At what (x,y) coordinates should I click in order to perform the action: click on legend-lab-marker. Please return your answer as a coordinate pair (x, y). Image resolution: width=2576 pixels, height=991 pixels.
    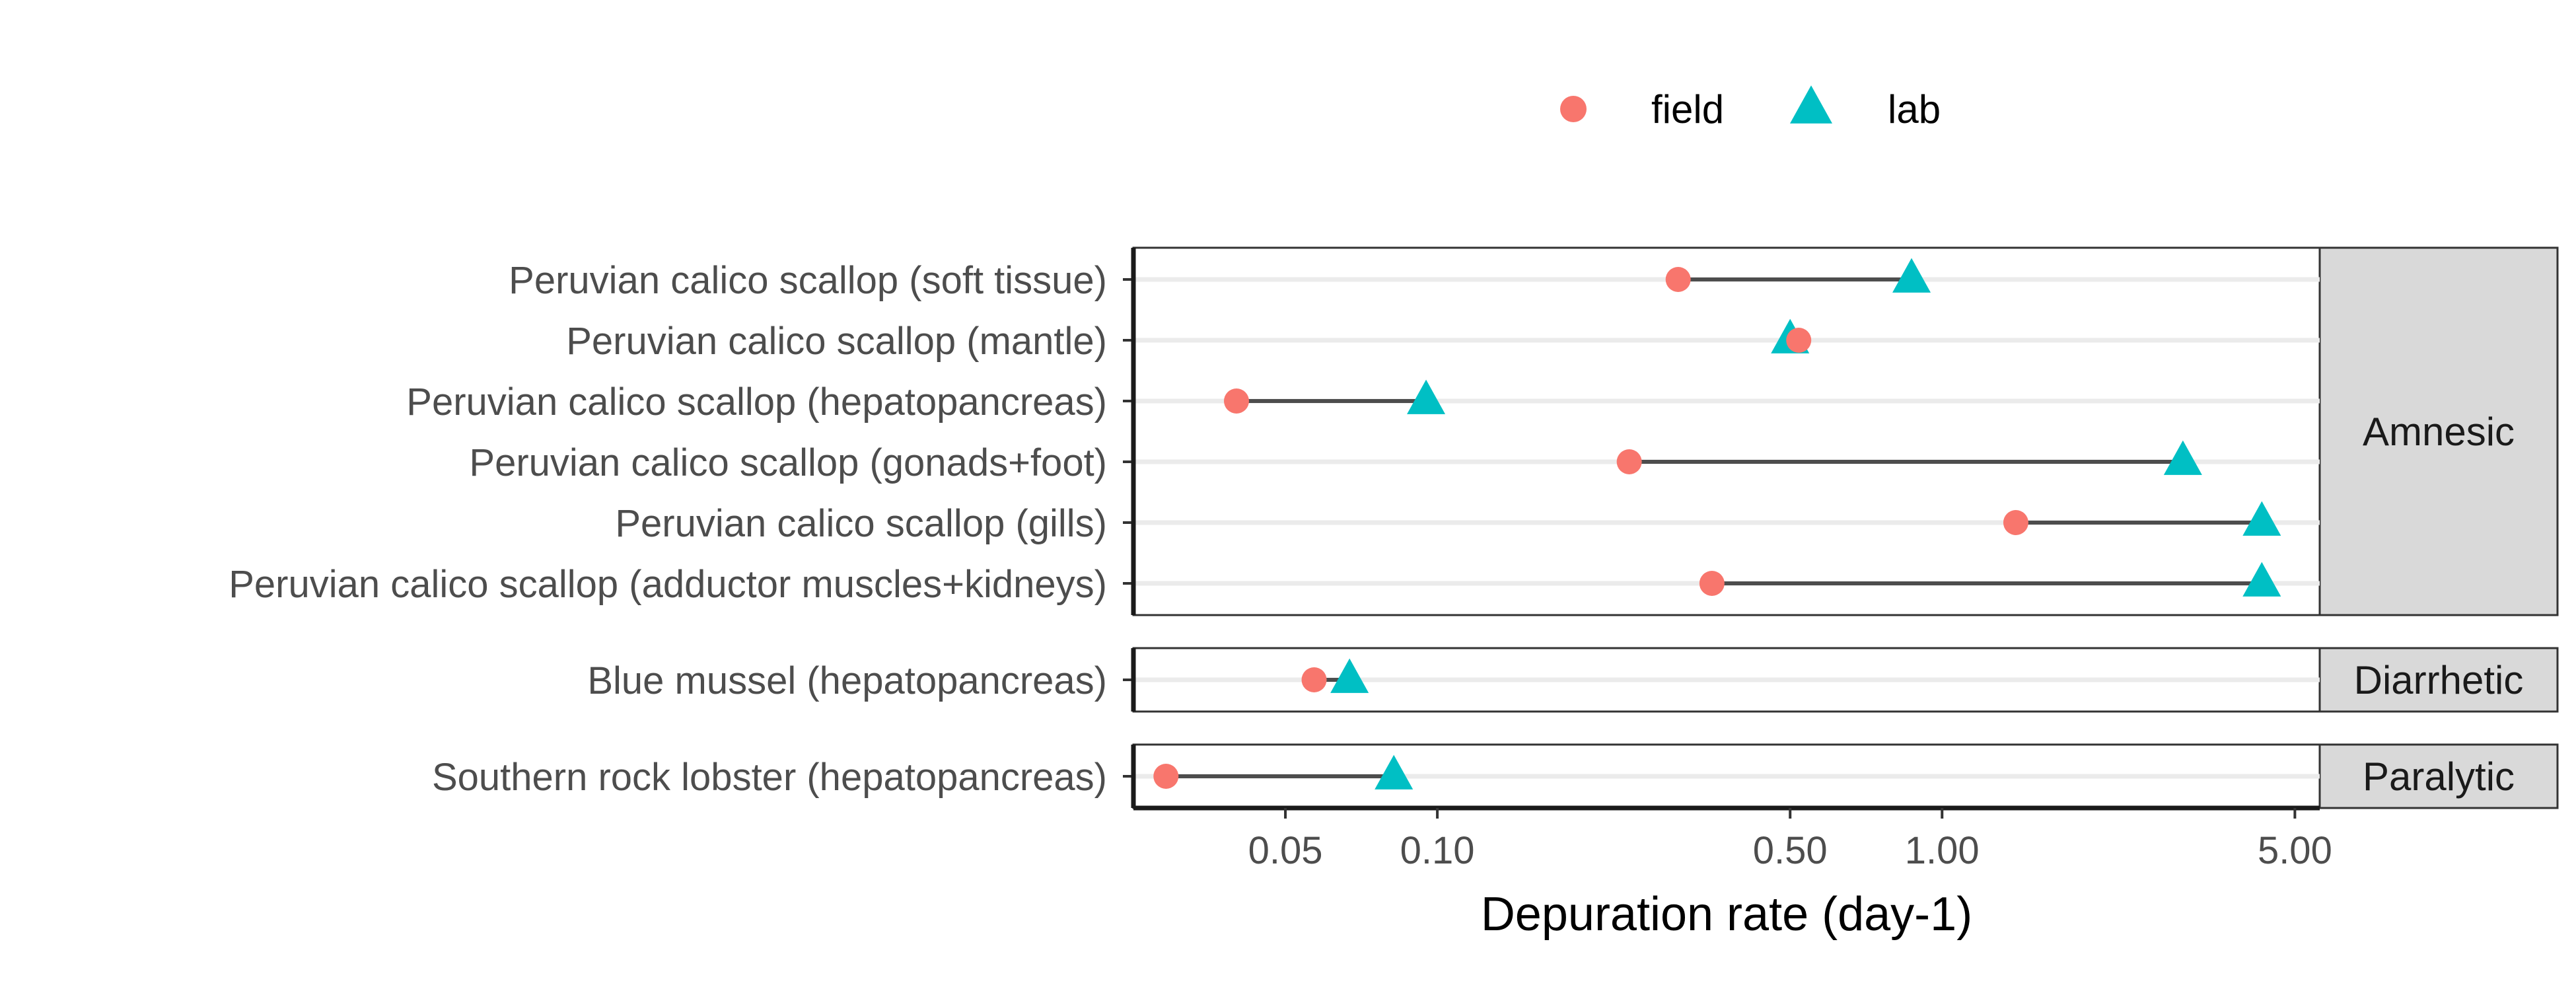
    Looking at the image, I should click on (1811, 104).